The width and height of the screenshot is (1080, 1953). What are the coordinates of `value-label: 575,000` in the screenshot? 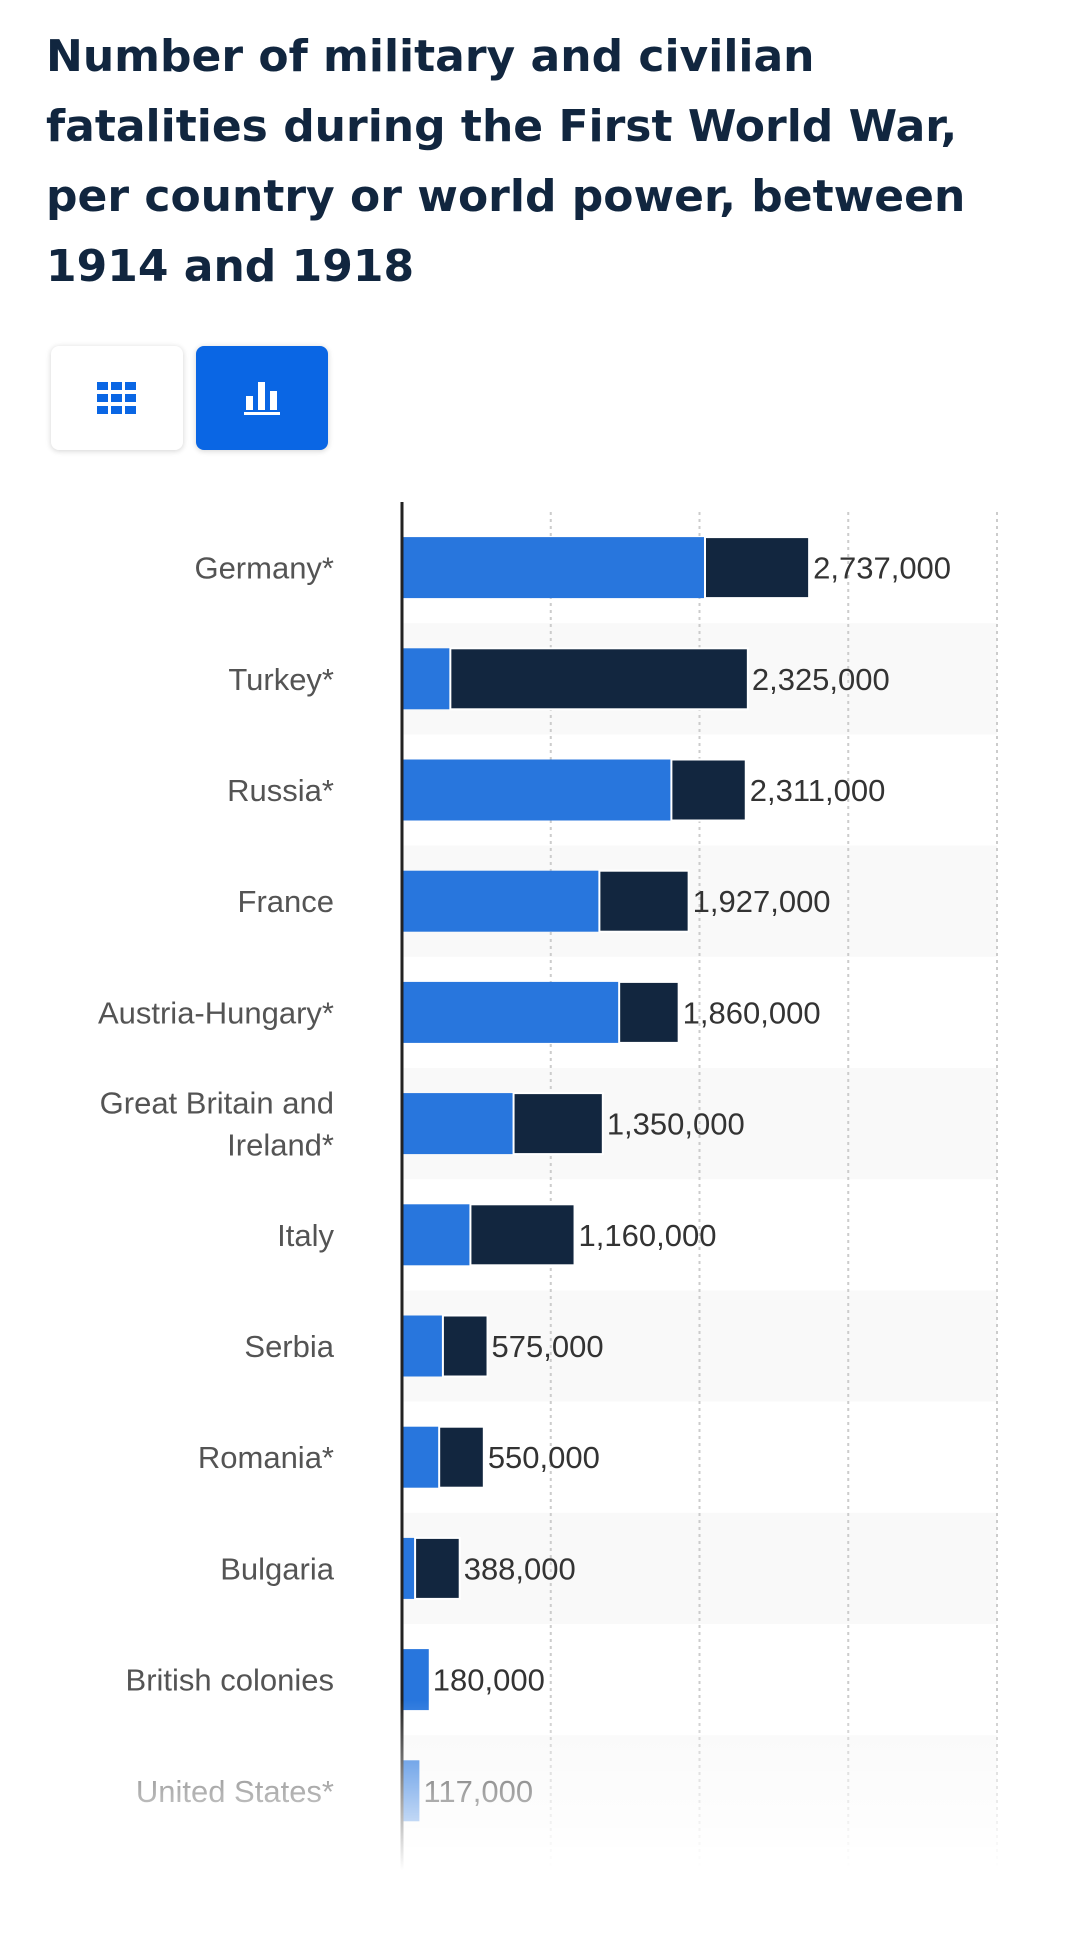 It's located at (548, 1346).